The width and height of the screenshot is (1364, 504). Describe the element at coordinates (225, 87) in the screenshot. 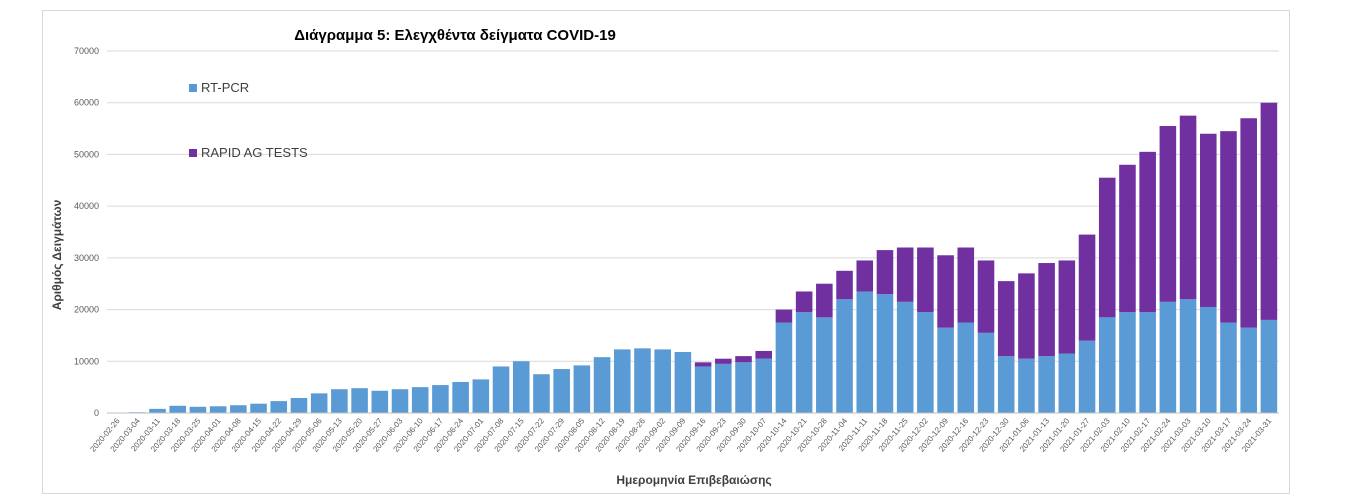

I see `legend-label-rt-pcr: RT-PCR` at that location.